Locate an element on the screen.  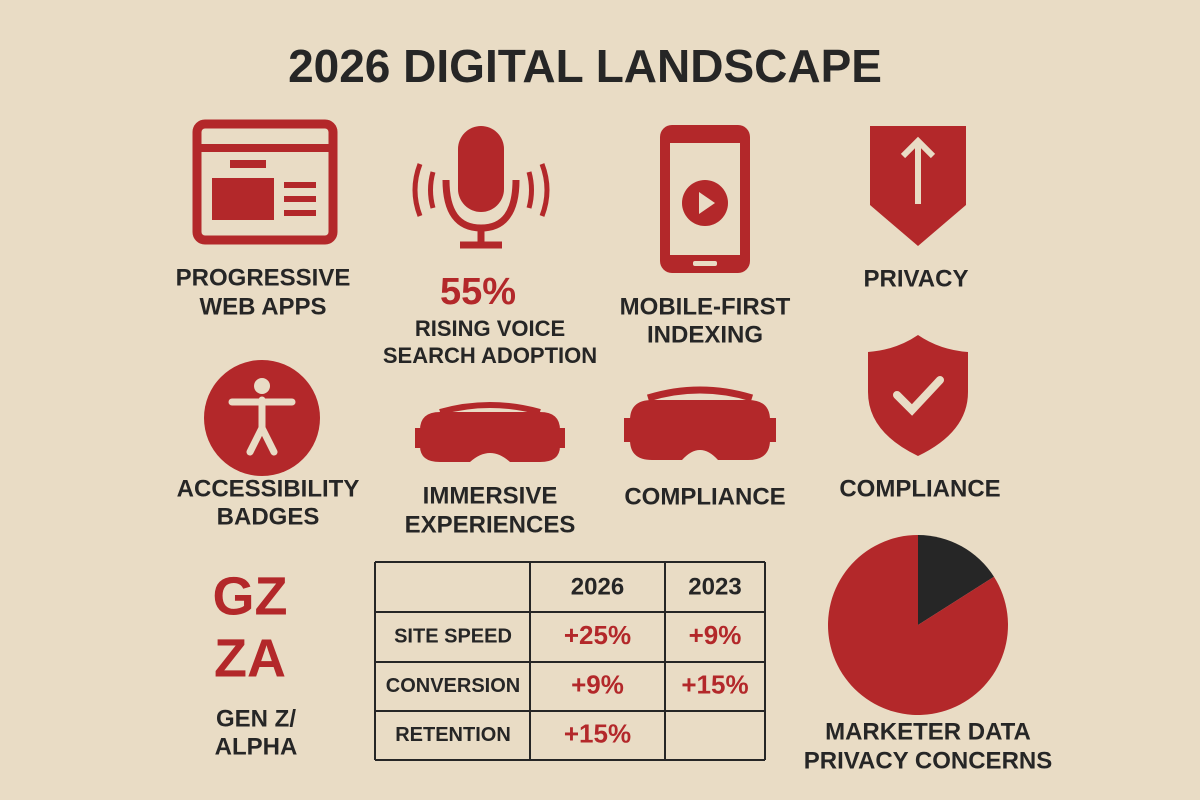
pwa-icon is located at coordinates (265, 182).